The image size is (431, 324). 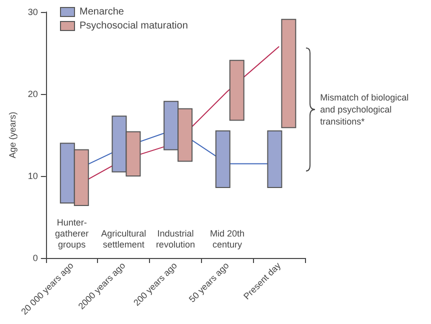 I want to click on text: Mismatch of biological and psychological transitions*, so click(x=364, y=109).